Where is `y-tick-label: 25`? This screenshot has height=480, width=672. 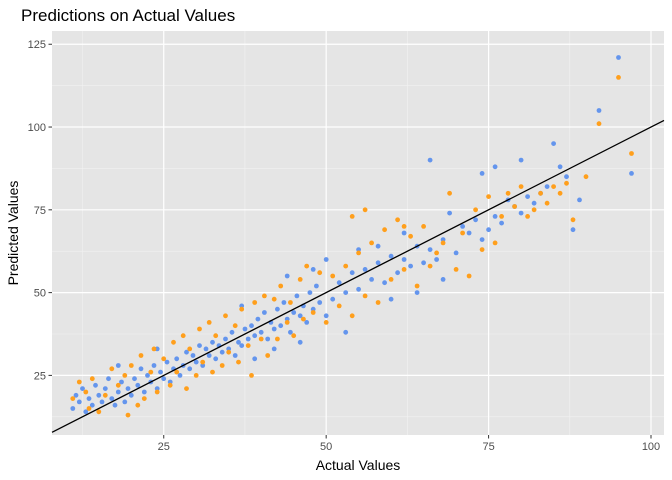
y-tick-label: 25 is located at coordinates (40, 376).